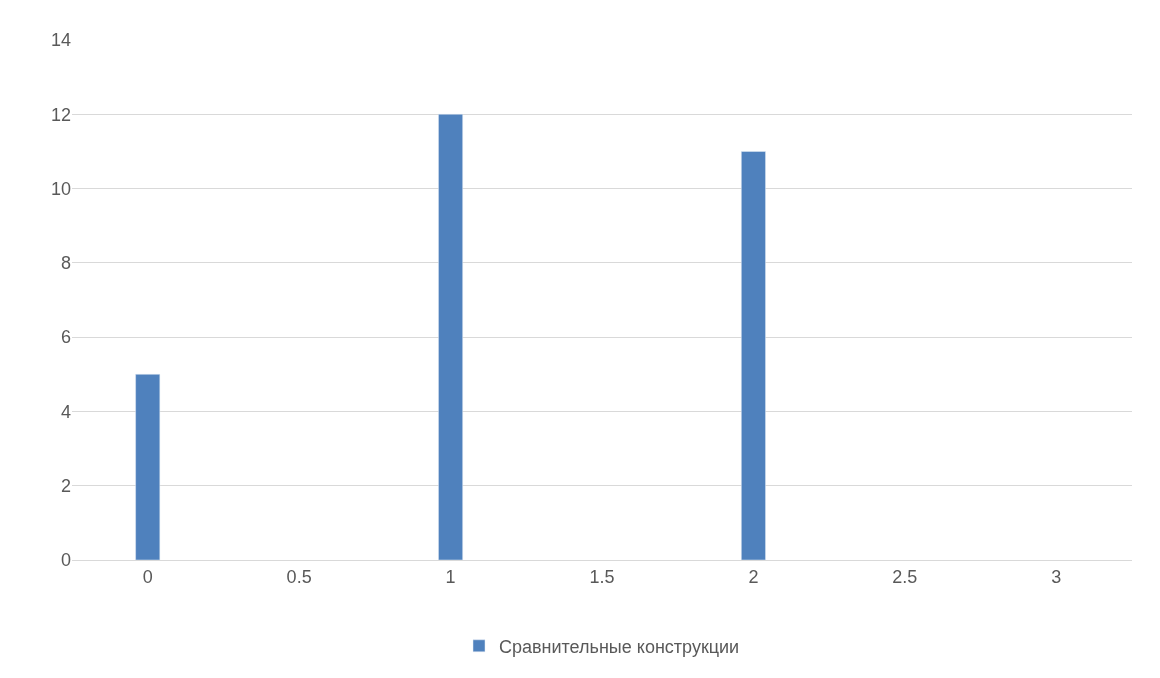 The height and width of the screenshot is (678, 1160). Describe the element at coordinates (65, 486) in the screenshot. I see `y-tick-label: 2` at that location.